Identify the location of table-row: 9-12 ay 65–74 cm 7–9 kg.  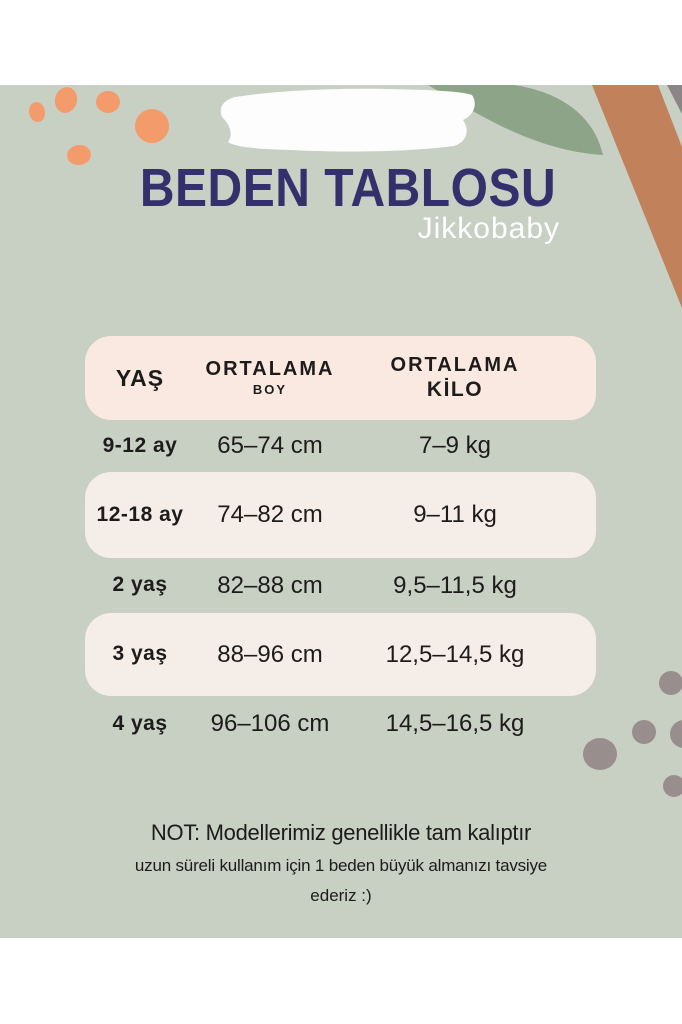
(340, 446).